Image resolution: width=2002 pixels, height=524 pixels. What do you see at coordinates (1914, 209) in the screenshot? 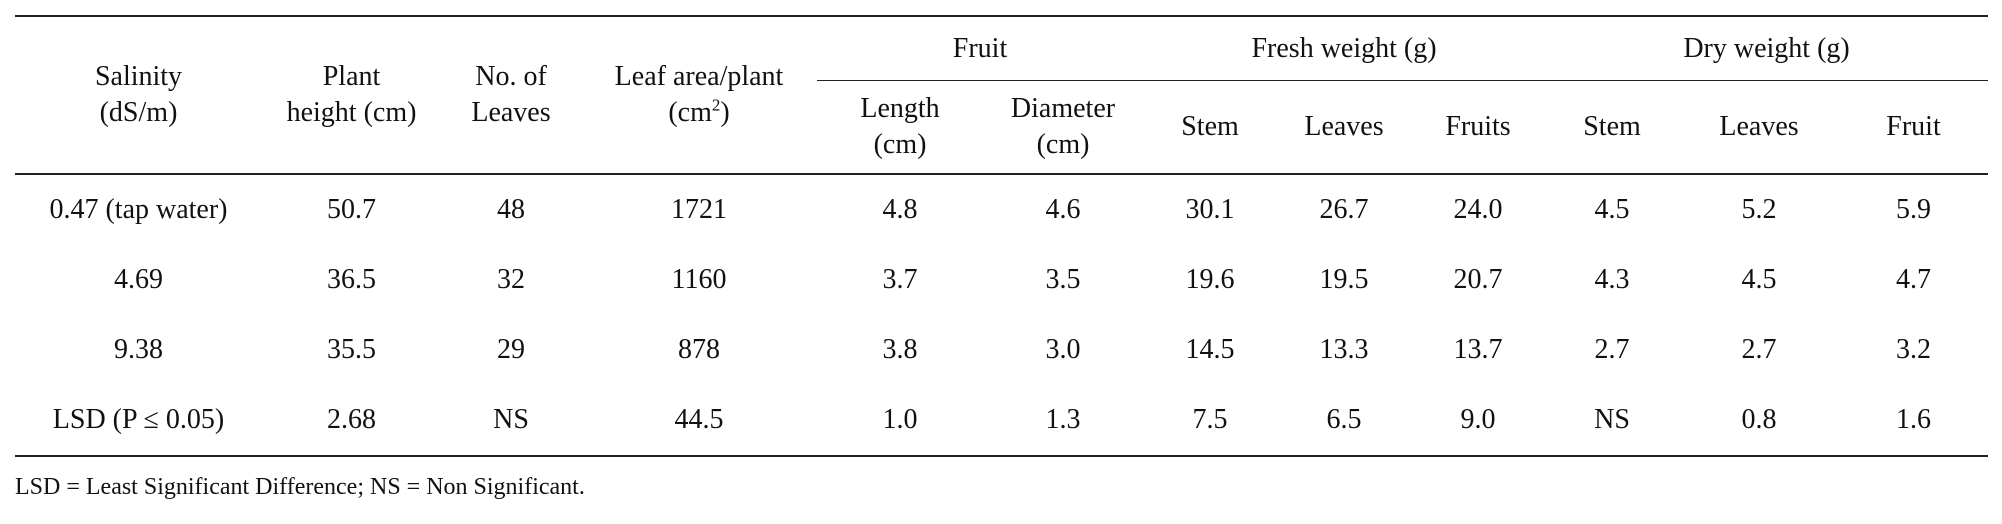
I see `table-cell: 5.9` at bounding box center [1914, 209].